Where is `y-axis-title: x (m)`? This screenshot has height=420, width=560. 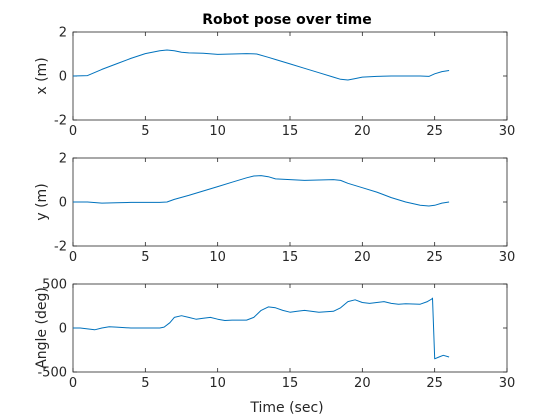
y-axis-title: x (m) is located at coordinates (42, 75).